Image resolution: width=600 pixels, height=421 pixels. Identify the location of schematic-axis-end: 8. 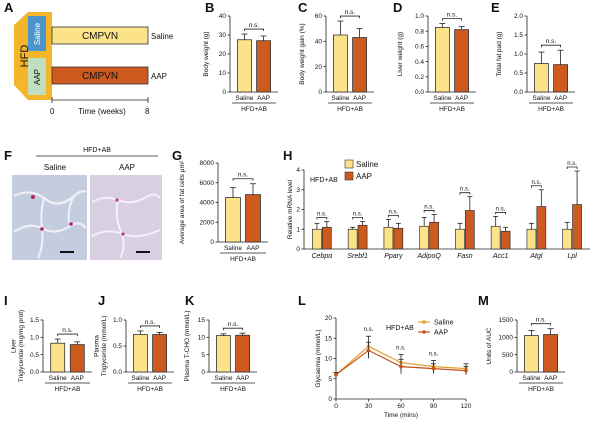
(147, 111).